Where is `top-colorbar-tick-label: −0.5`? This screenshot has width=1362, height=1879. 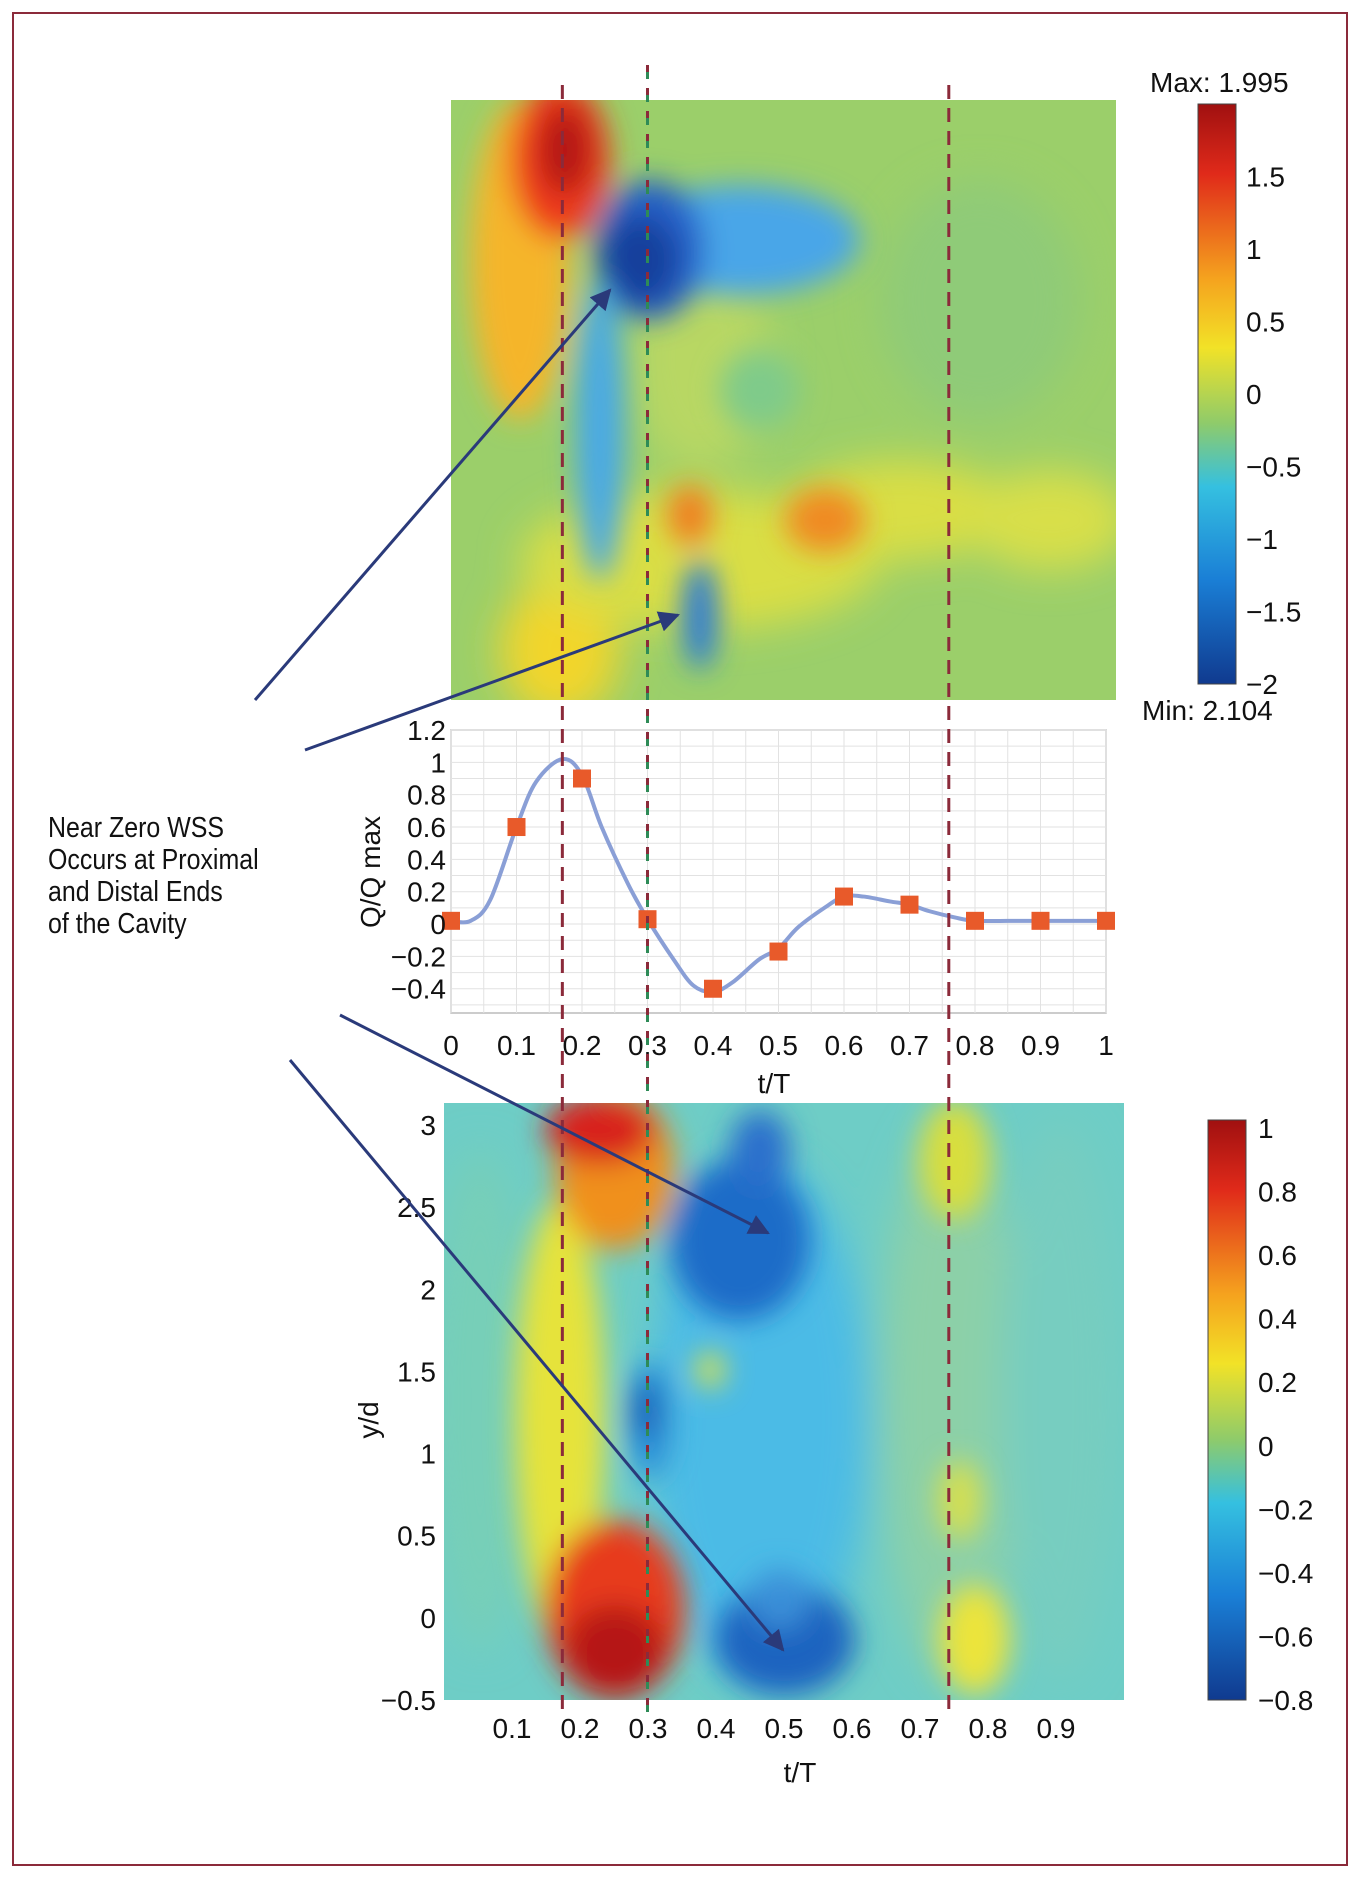 top-colorbar-tick-label: −0.5 is located at coordinates (1273, 467).